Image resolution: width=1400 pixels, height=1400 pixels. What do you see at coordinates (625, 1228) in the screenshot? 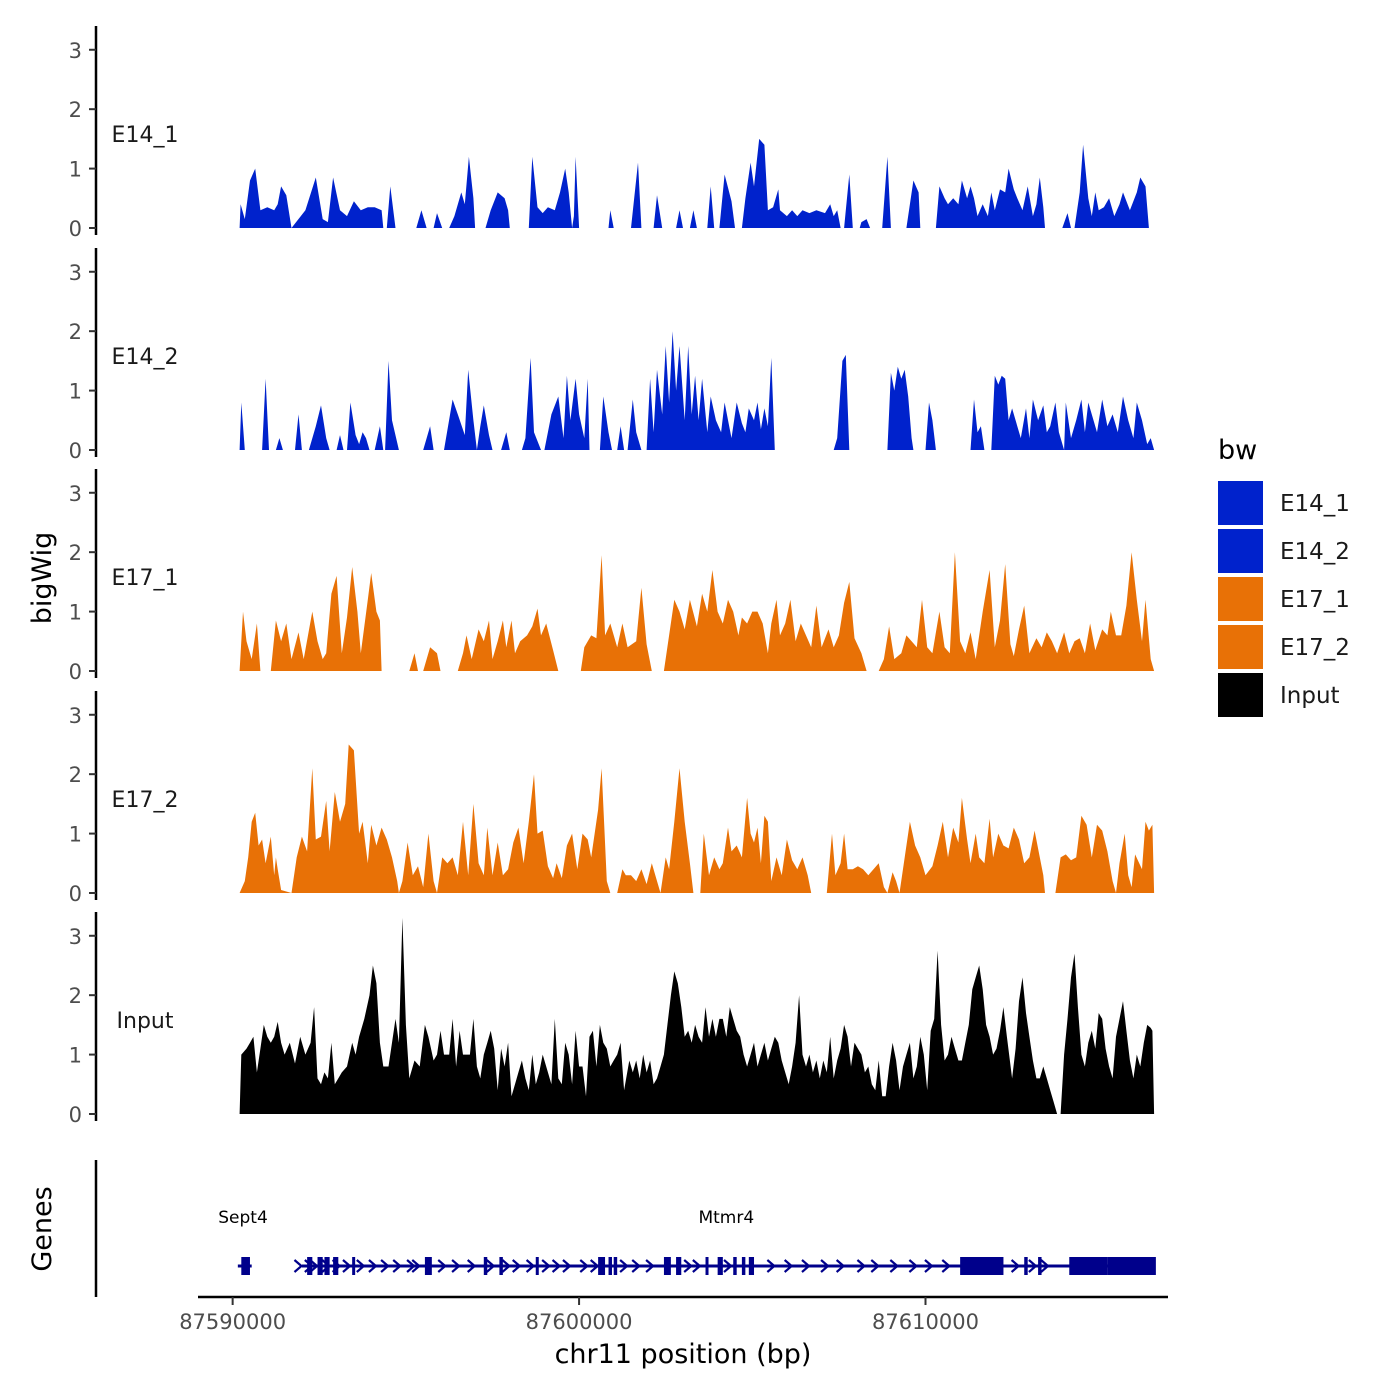
I see `gene-track: Sept4 Mtmr4` at bounding box center [625, 1228].